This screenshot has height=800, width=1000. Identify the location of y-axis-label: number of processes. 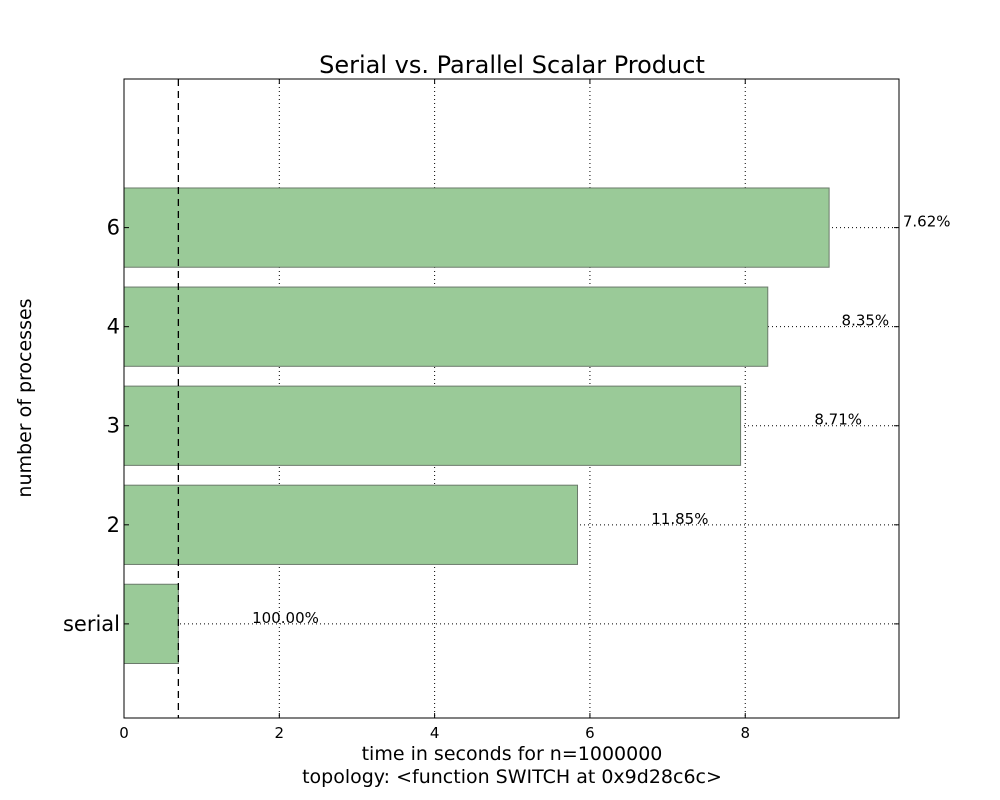
(25, 397).